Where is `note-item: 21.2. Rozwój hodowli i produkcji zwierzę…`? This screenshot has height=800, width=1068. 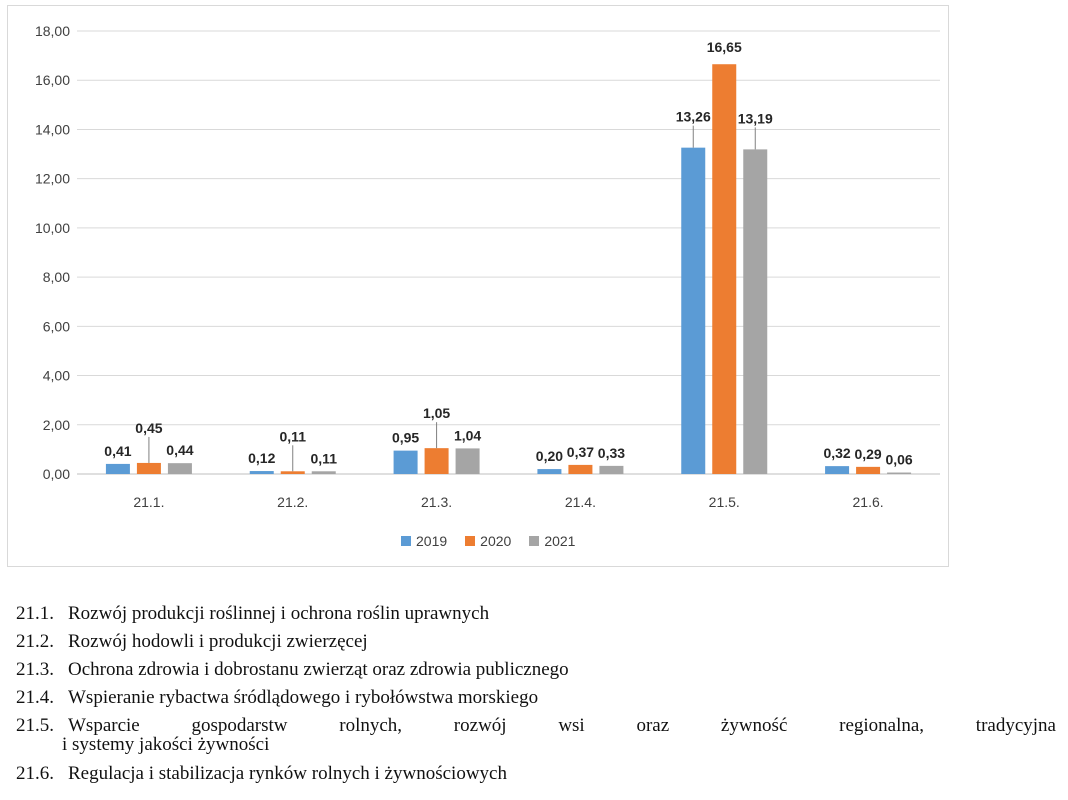 note-item: 21.2. Rozwój hodowli i produkcji zwierzę… is located at coordinates (536, 642).